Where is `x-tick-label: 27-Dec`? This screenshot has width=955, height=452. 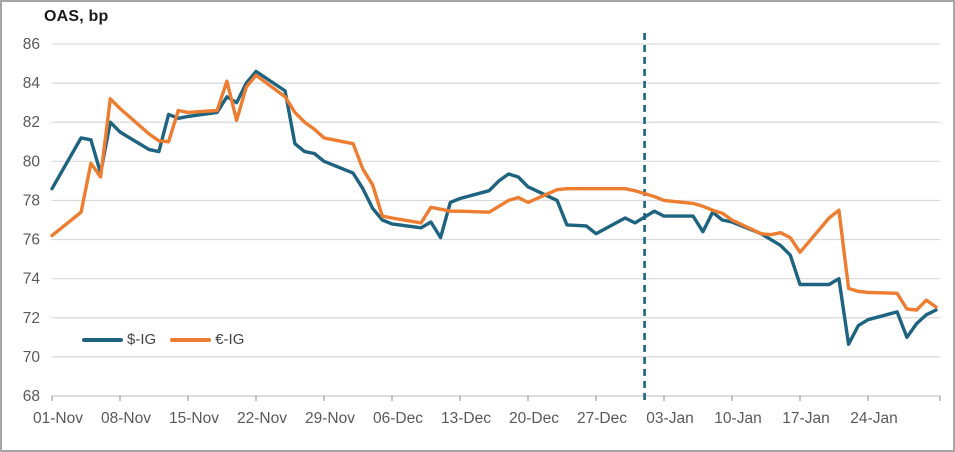 x-tick-label: 27-Dec is located at coordinates (602, 418).